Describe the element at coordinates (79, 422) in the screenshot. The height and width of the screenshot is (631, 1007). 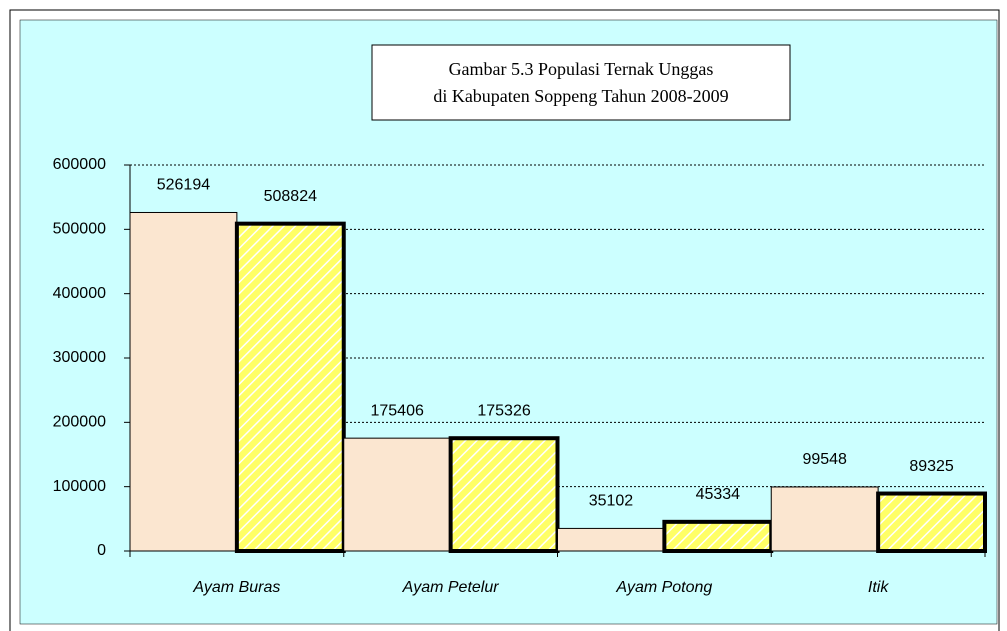
I see `y-tick-label: 200000` at that location.